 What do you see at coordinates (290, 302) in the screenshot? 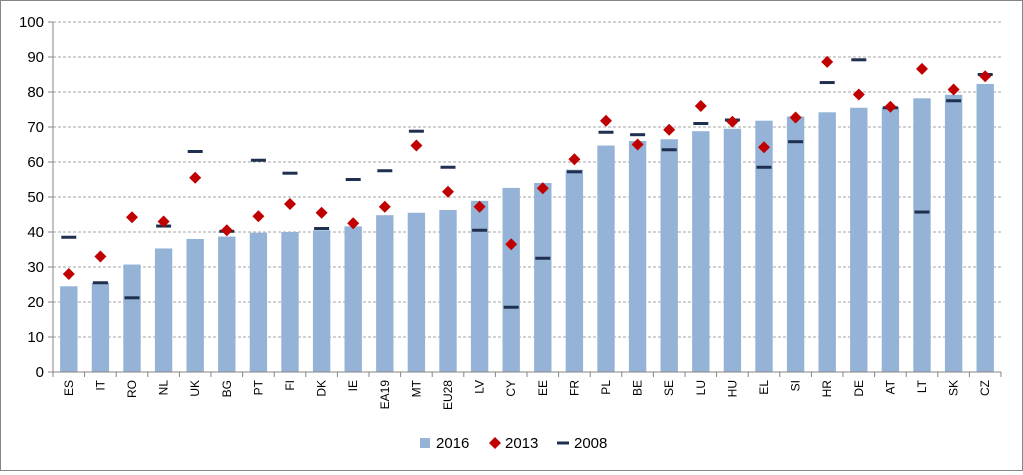
I see `bar-2016-FI` at bounding box center [290, 302].